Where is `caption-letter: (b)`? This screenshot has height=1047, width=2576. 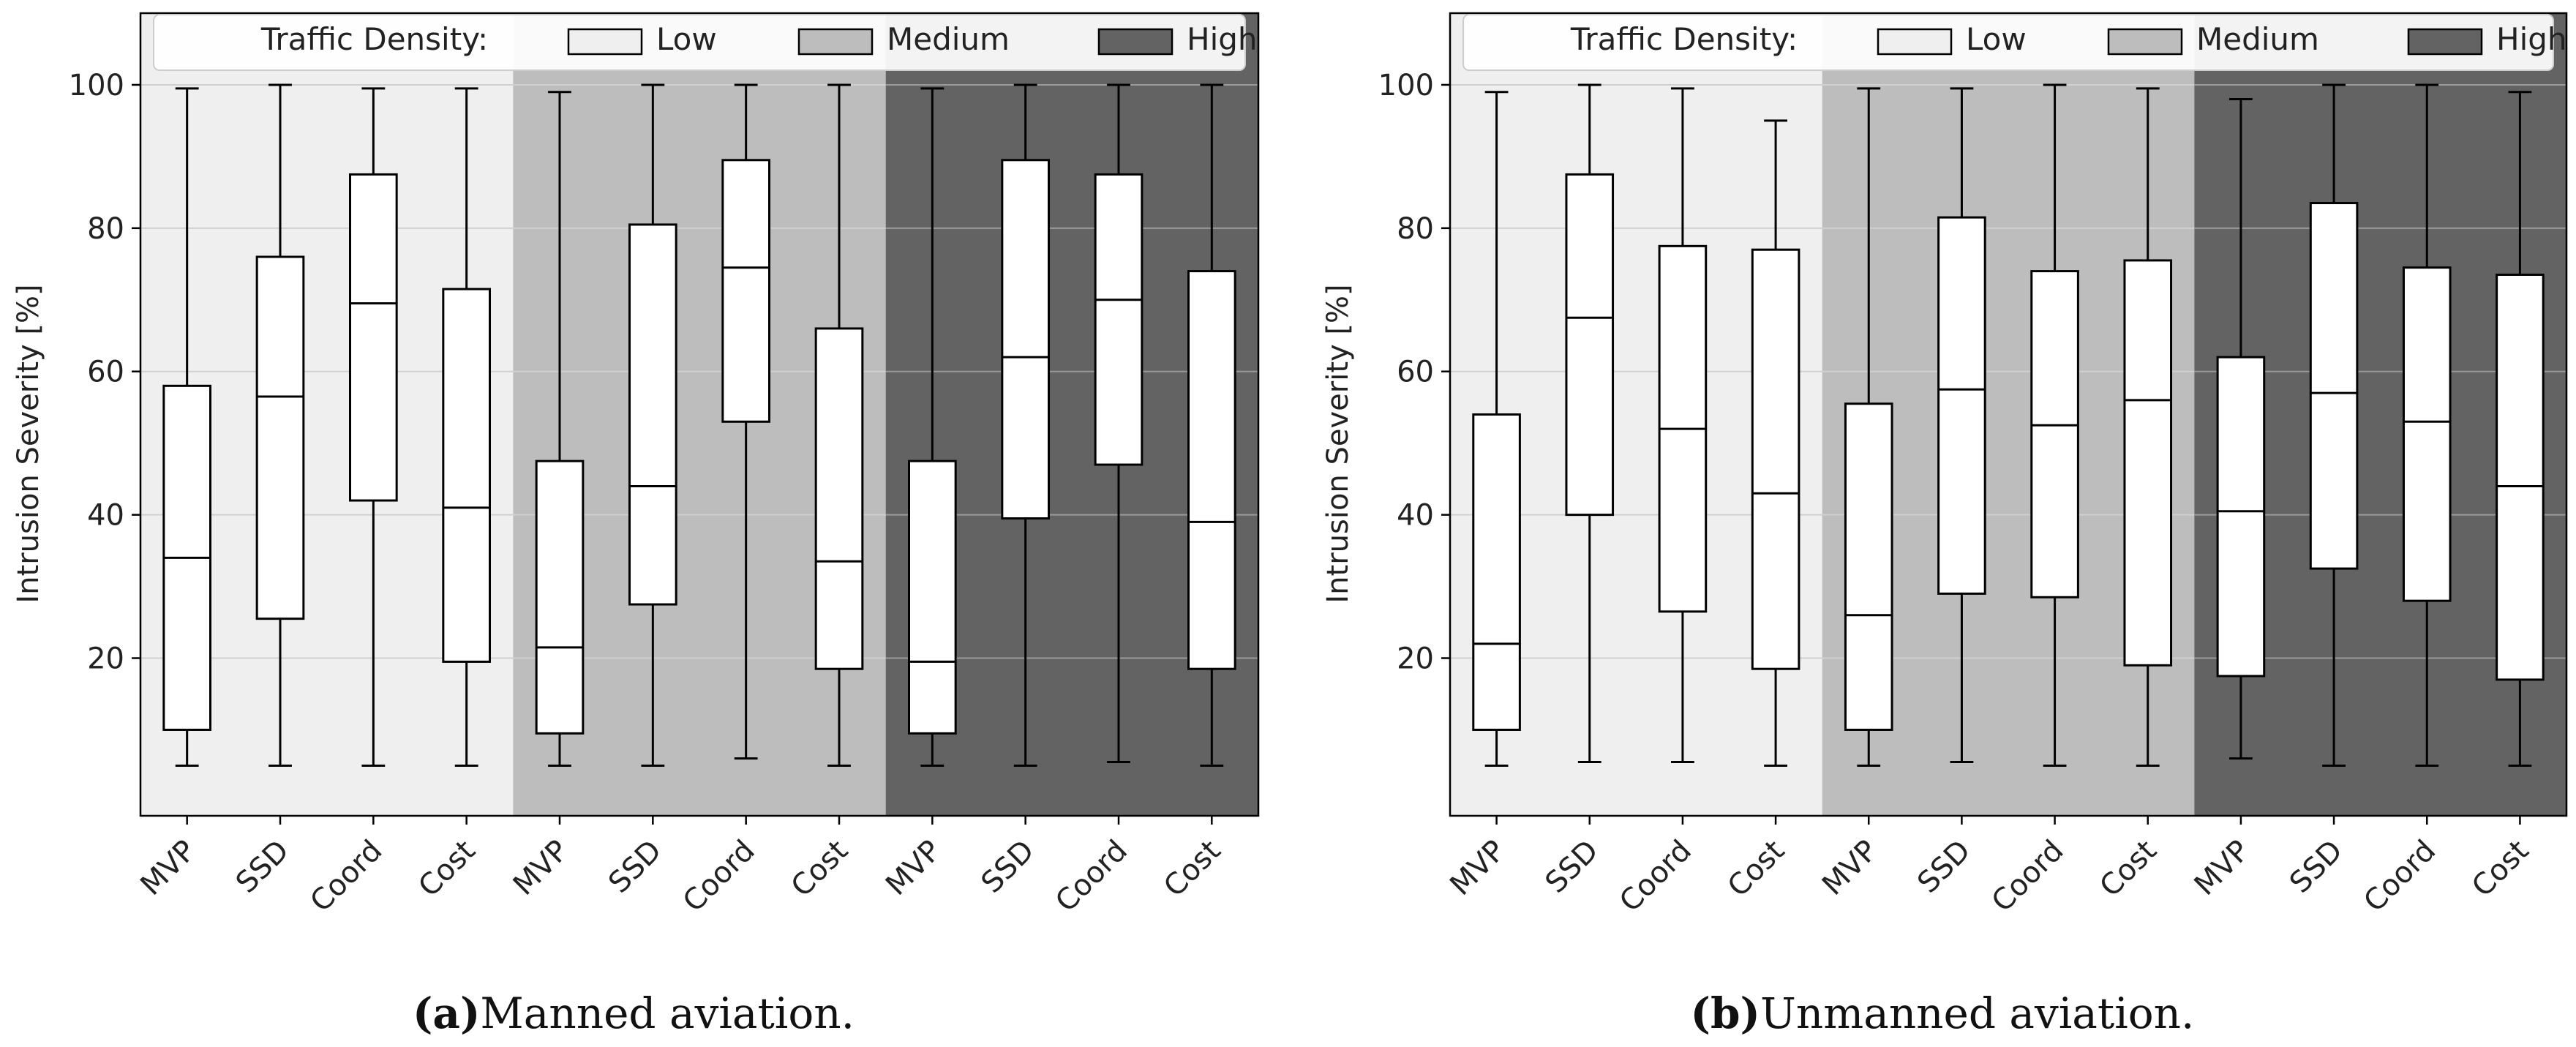 caption-letter: (b) is located at coordinates (1725, 1013).